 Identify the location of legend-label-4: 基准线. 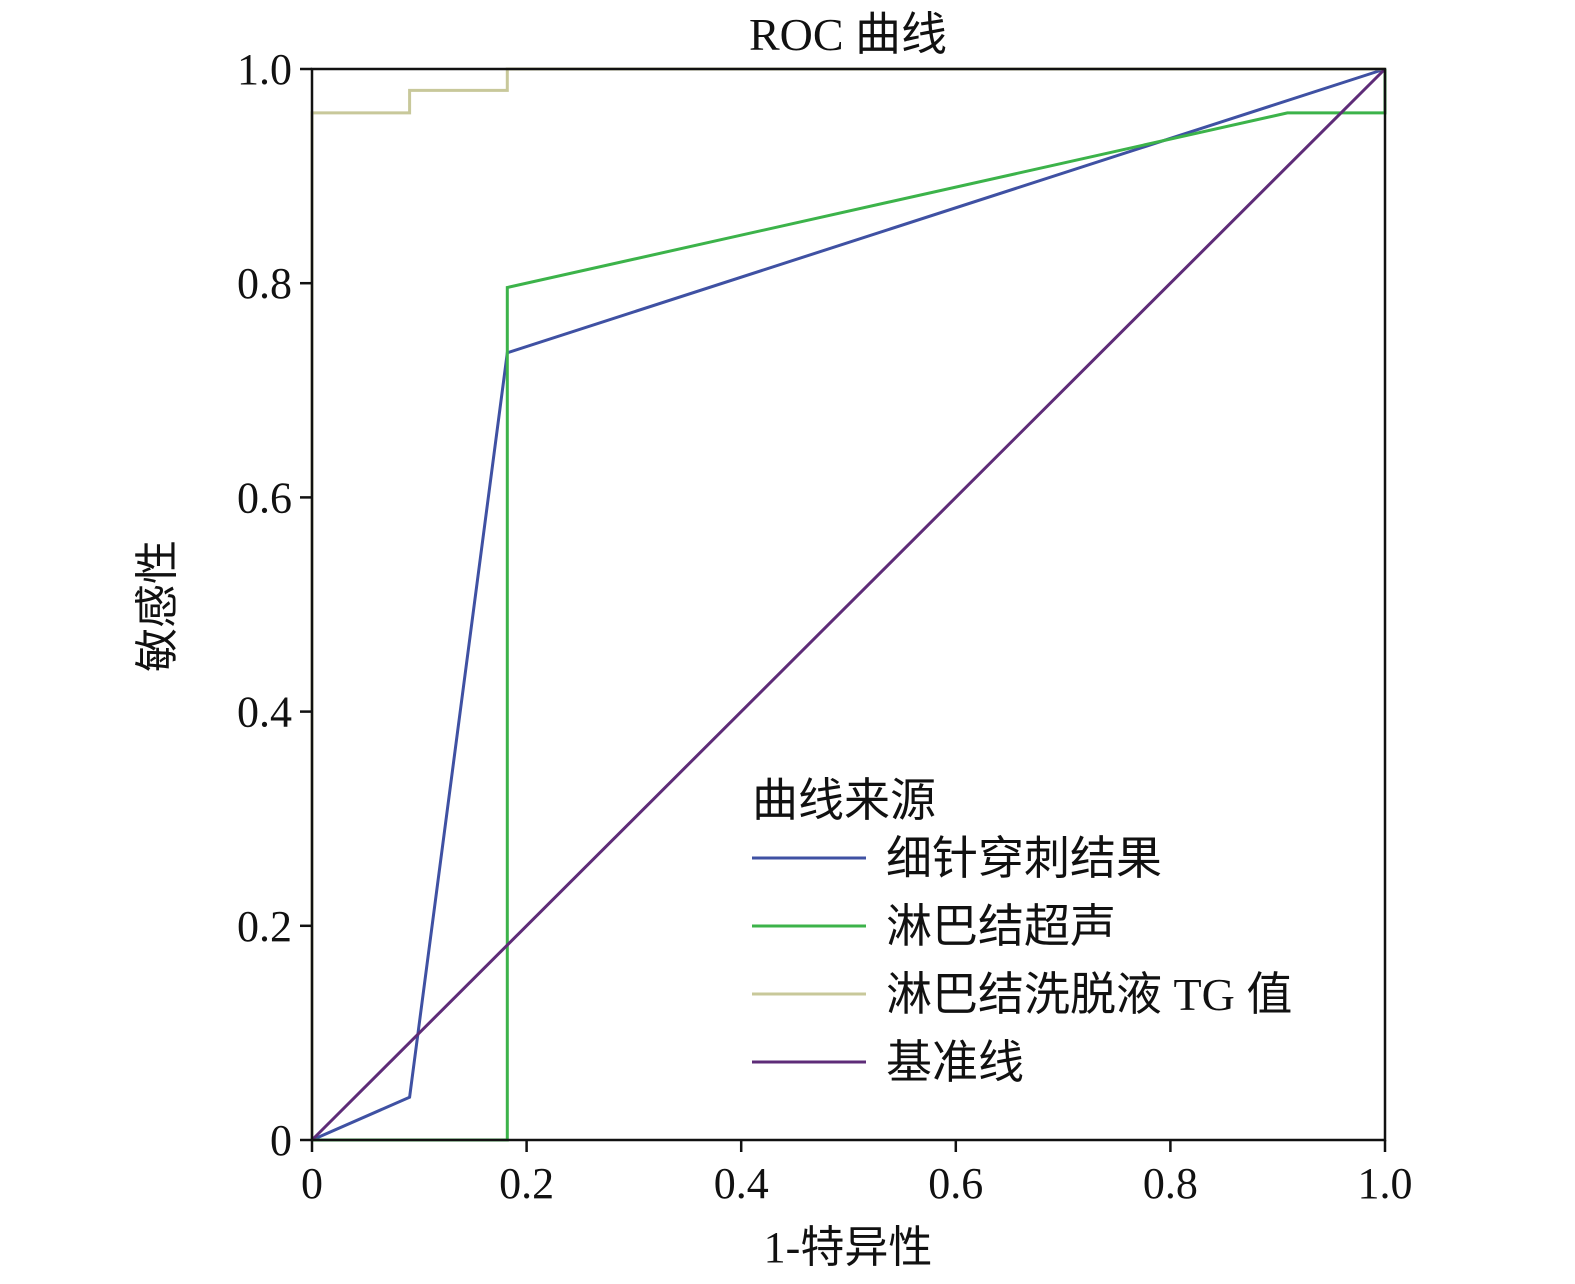
(955, 1062).